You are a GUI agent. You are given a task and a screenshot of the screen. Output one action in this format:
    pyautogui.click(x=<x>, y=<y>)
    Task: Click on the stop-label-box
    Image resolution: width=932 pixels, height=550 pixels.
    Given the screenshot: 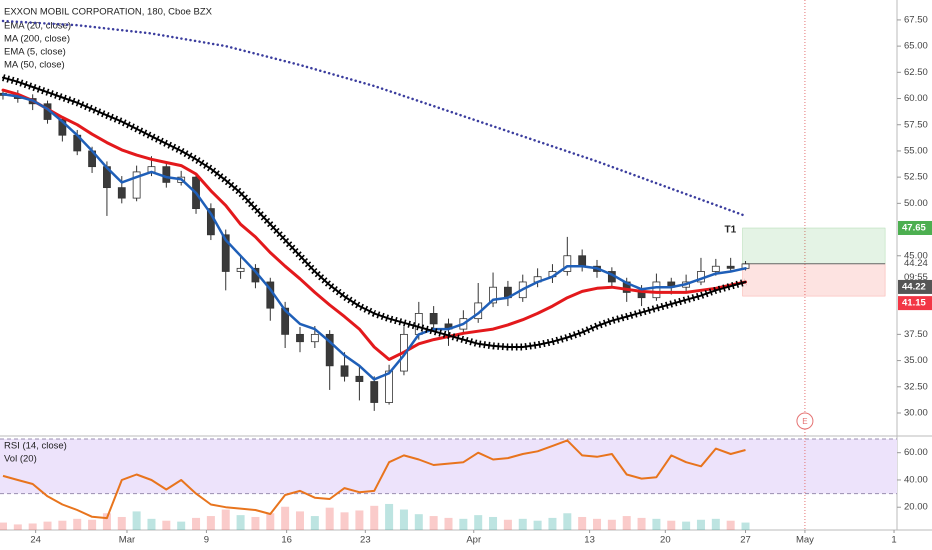 What is the action you would take?
    pyautogui.click(x=915, y=303)
    